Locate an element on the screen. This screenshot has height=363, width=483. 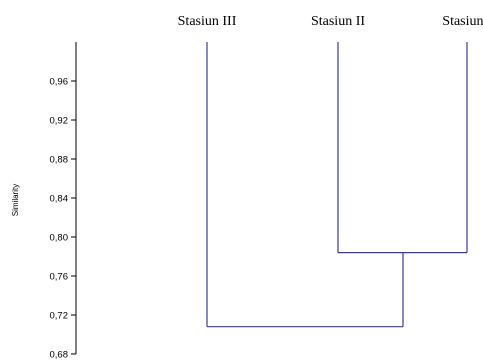
leaf-label: Stasiun I is located at coordinates (462, 21).